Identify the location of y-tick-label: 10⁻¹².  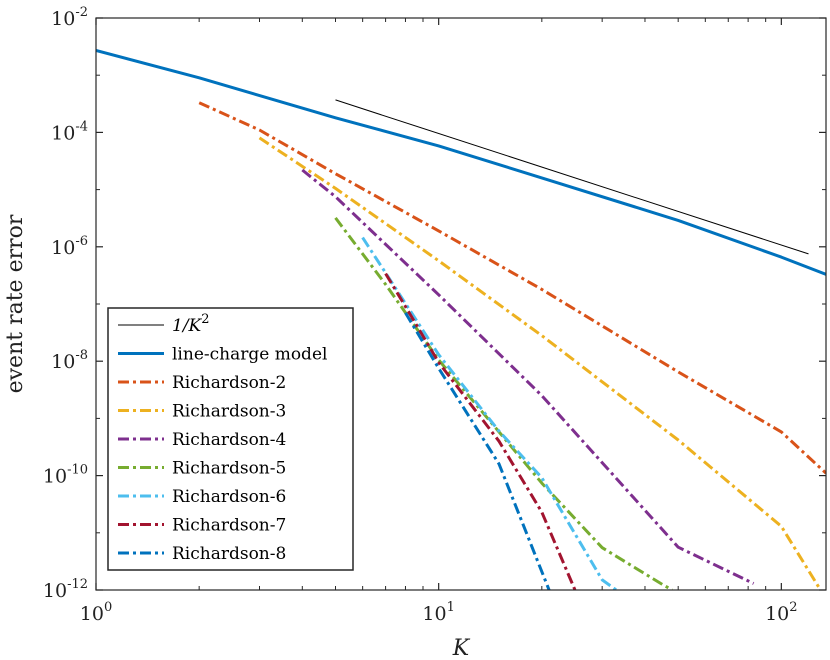
(65, 589).